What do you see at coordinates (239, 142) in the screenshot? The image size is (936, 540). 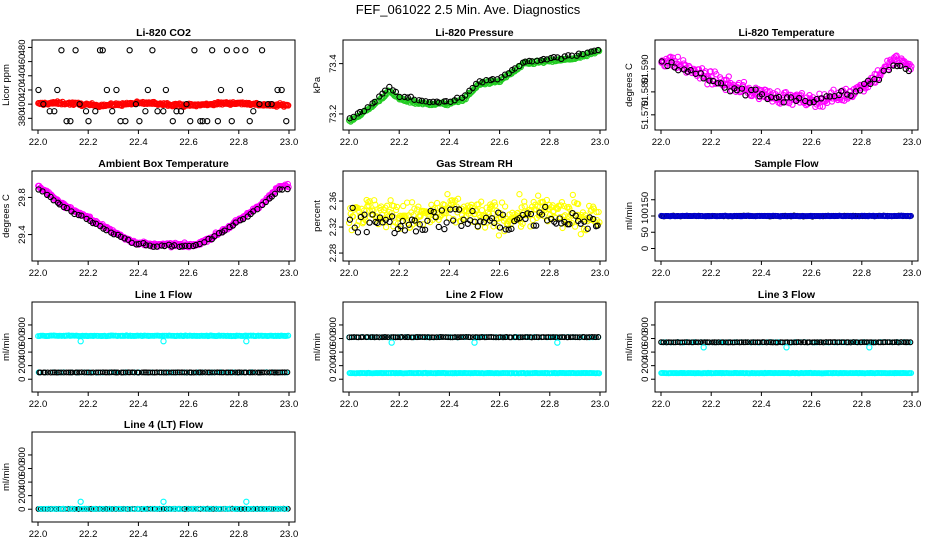 I see `x-tick-label: 22.8` at bounding box center [239, 142].